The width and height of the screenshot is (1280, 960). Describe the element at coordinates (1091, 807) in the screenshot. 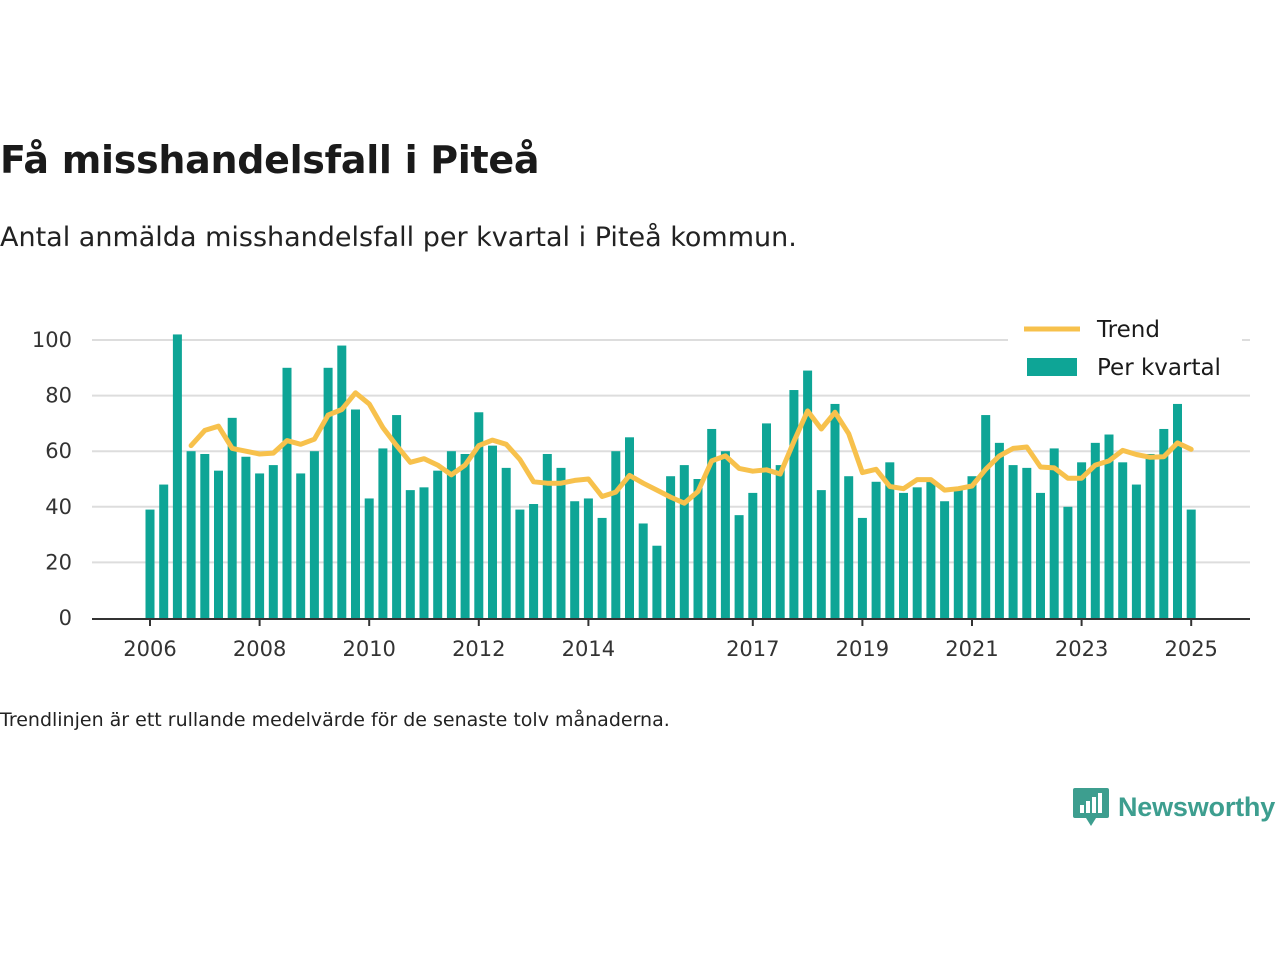

I see `newsworthy-logo-icon` at that location.